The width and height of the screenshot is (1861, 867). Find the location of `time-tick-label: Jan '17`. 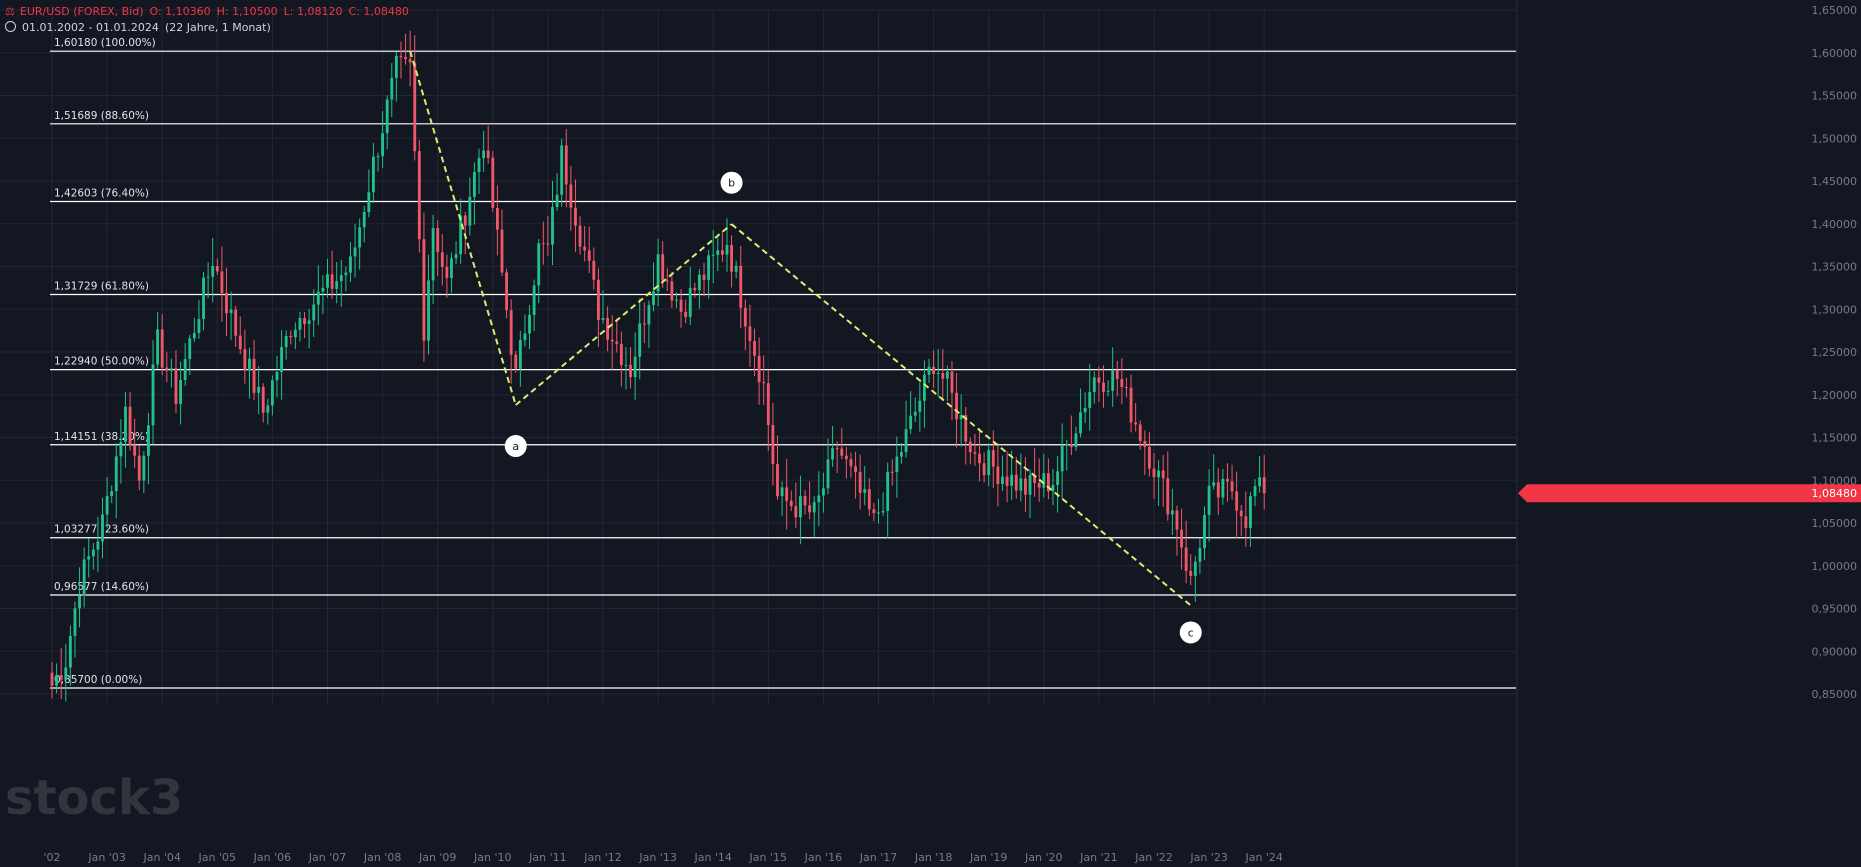

time-tick-label: Jan '17 is located at coordinates (878, 857).